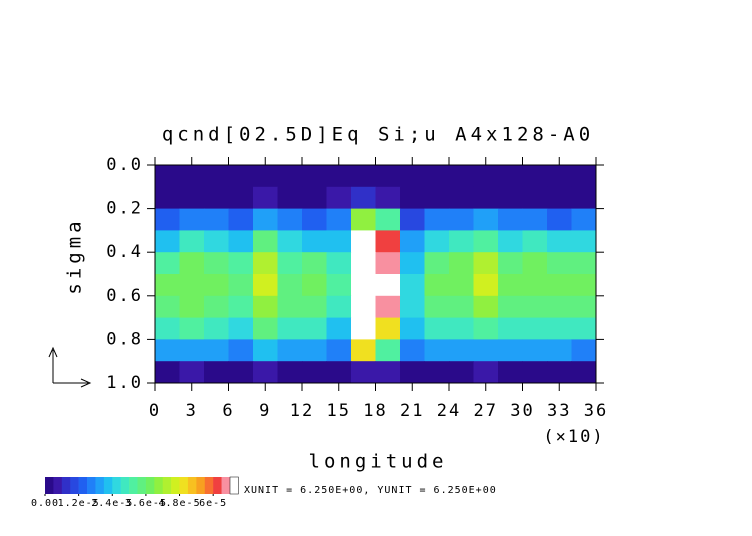  I want to click on colorbar-over, so click(234, 485).